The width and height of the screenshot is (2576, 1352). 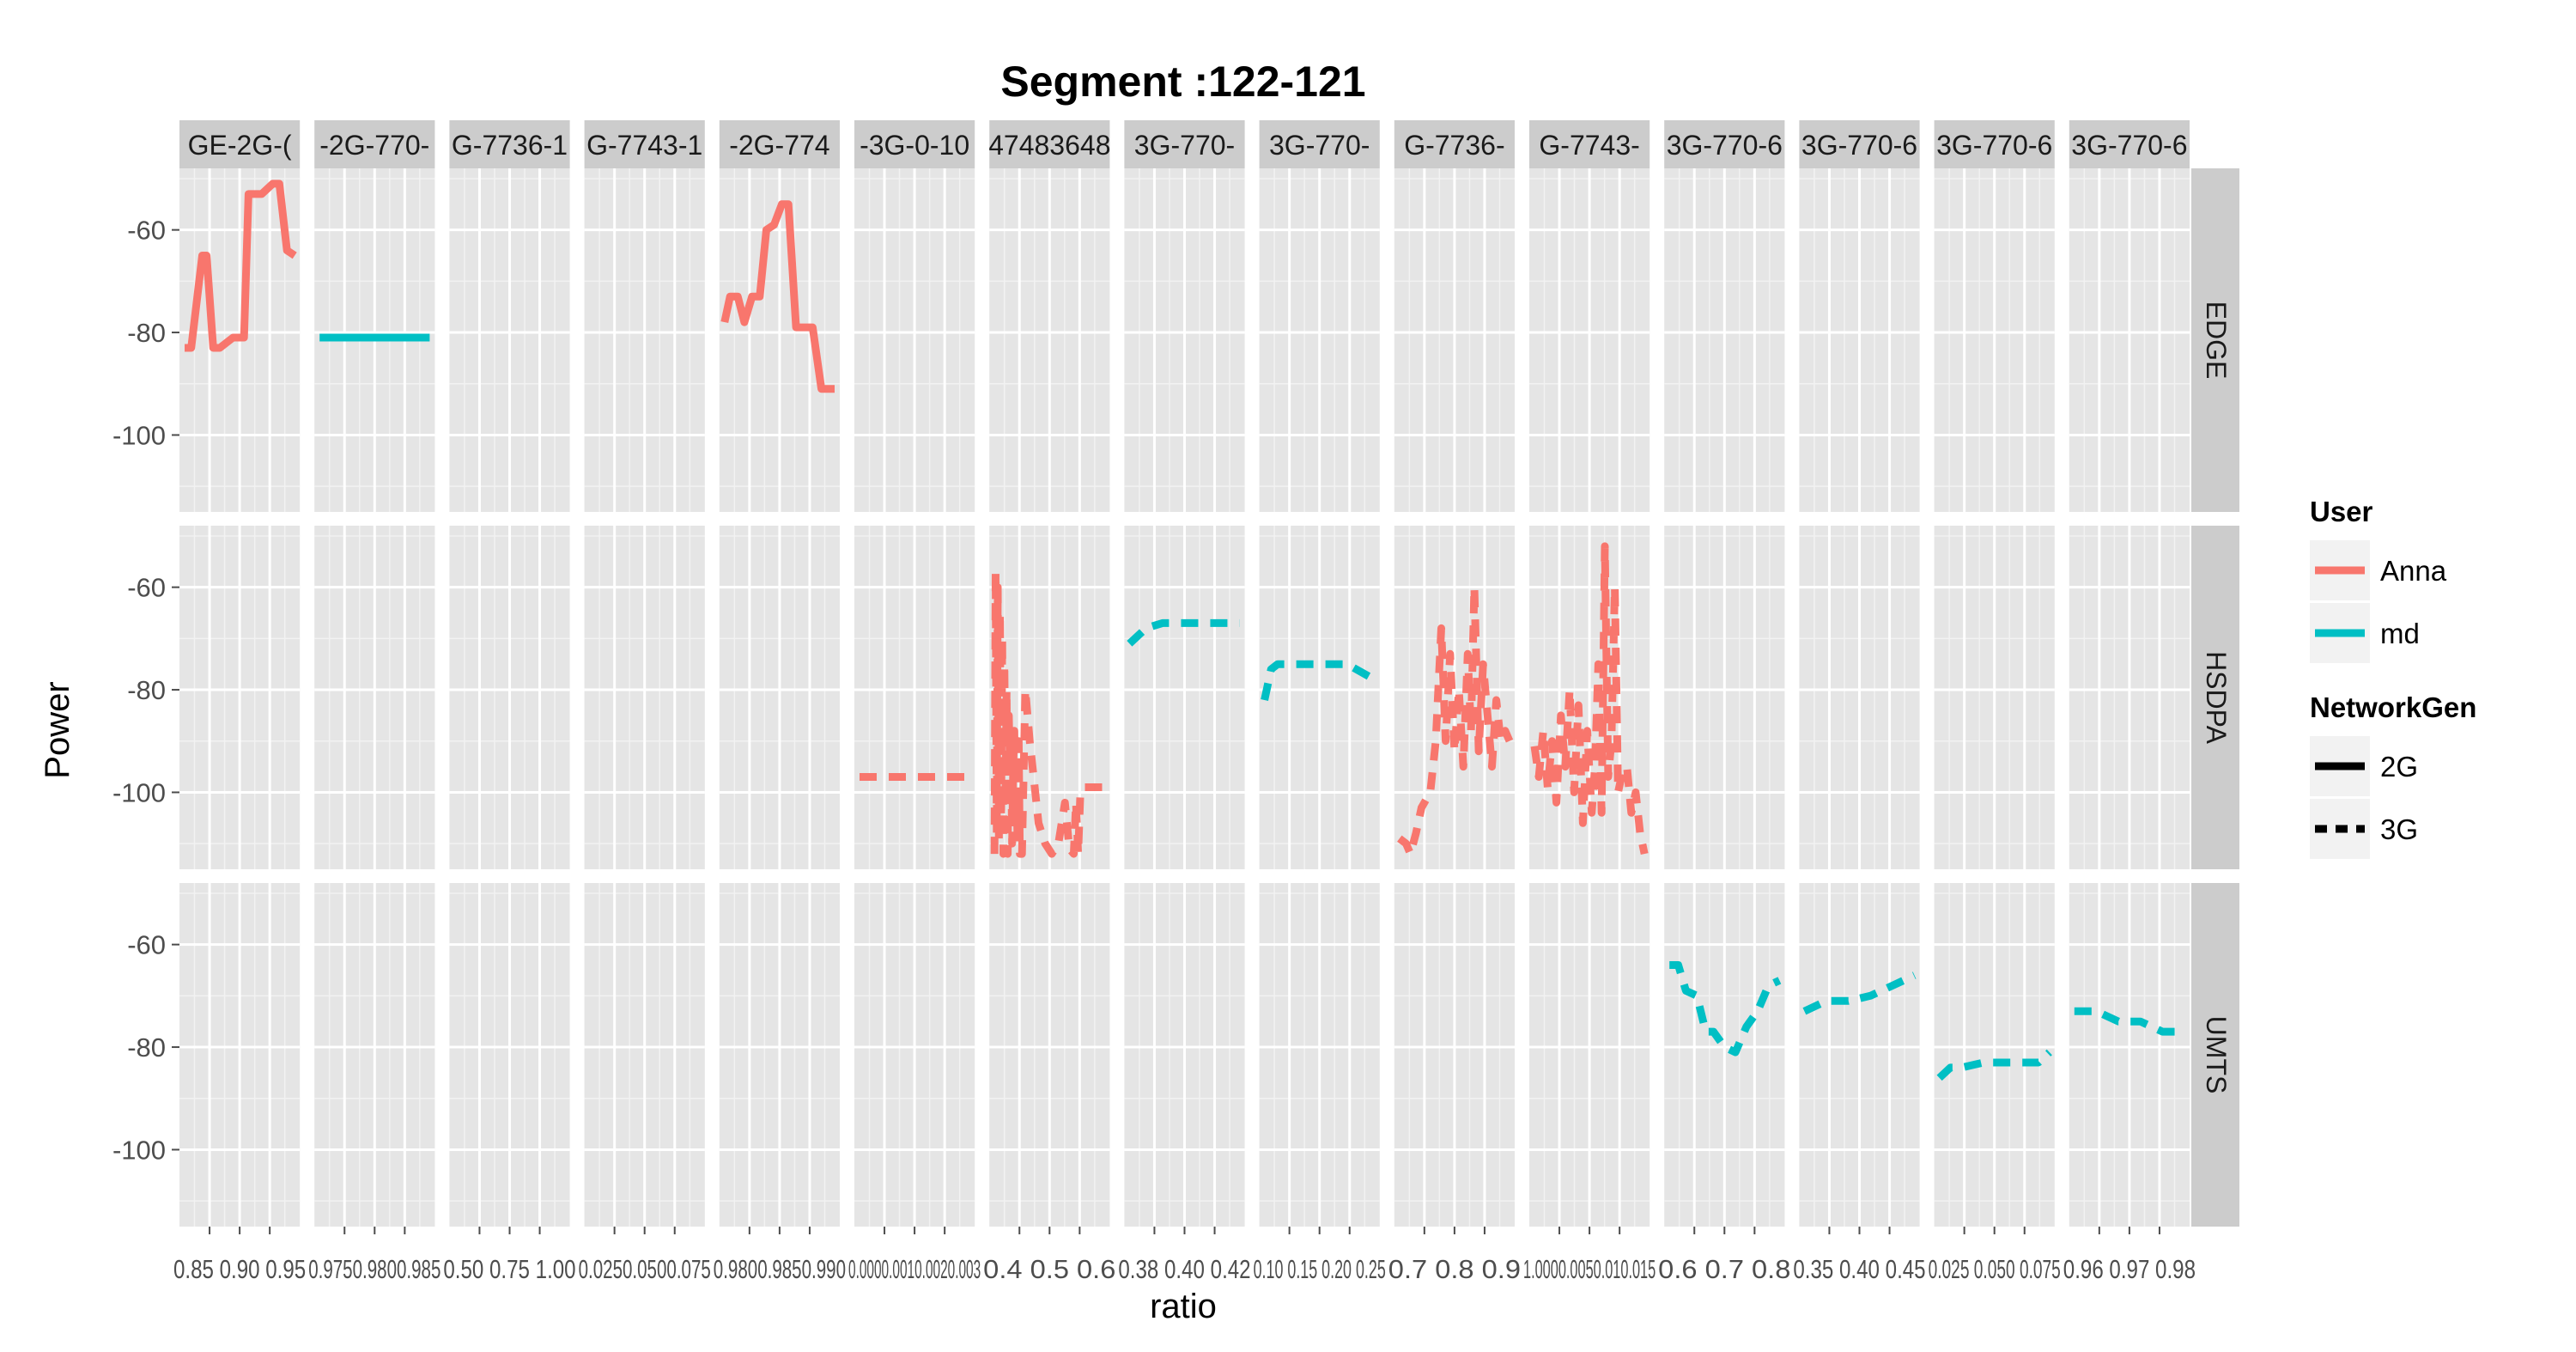 I want to click on facet-strip-label: -2G-770-, so click(x=374, y=145).